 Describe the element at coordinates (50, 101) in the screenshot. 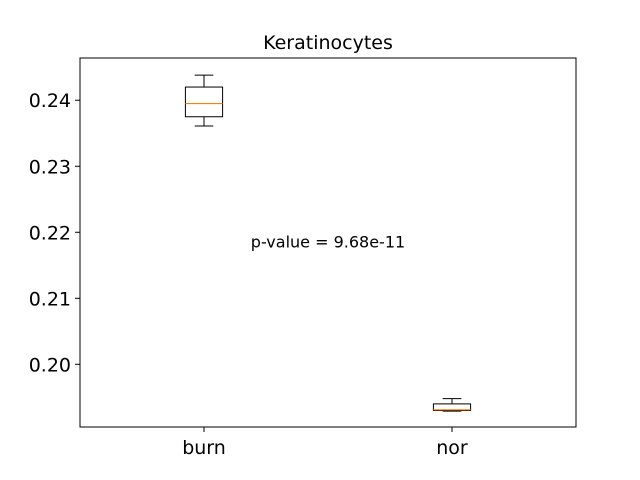

I see `y-tick-label: 0.24` at that location.